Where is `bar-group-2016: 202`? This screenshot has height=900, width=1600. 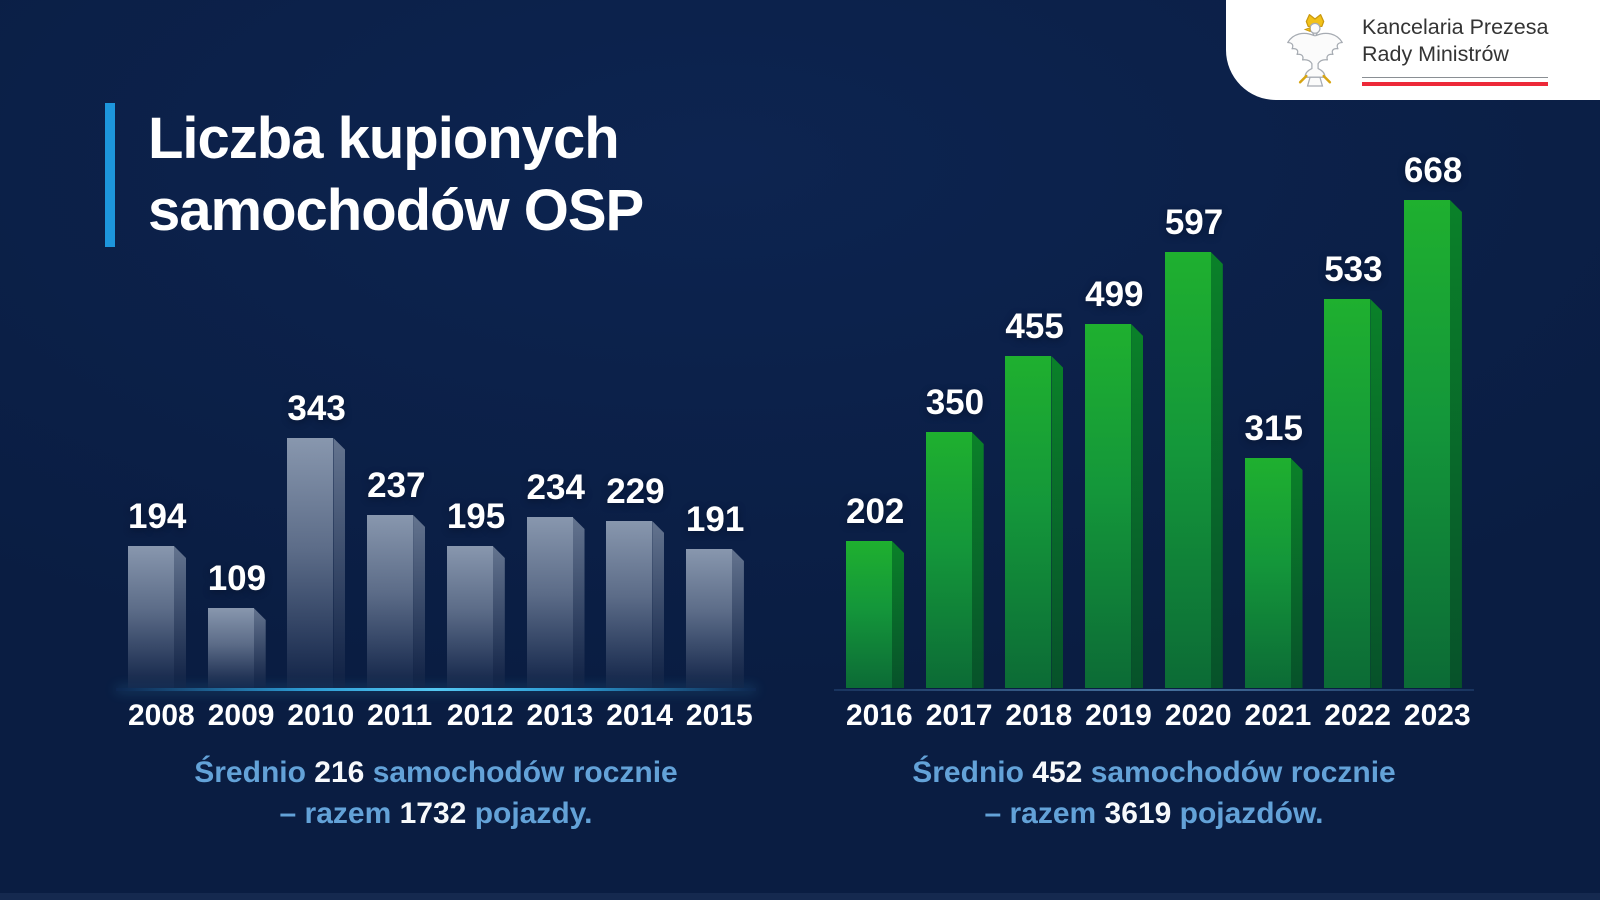 bar-group-2016: 202 is located at coordinates (875, 408).